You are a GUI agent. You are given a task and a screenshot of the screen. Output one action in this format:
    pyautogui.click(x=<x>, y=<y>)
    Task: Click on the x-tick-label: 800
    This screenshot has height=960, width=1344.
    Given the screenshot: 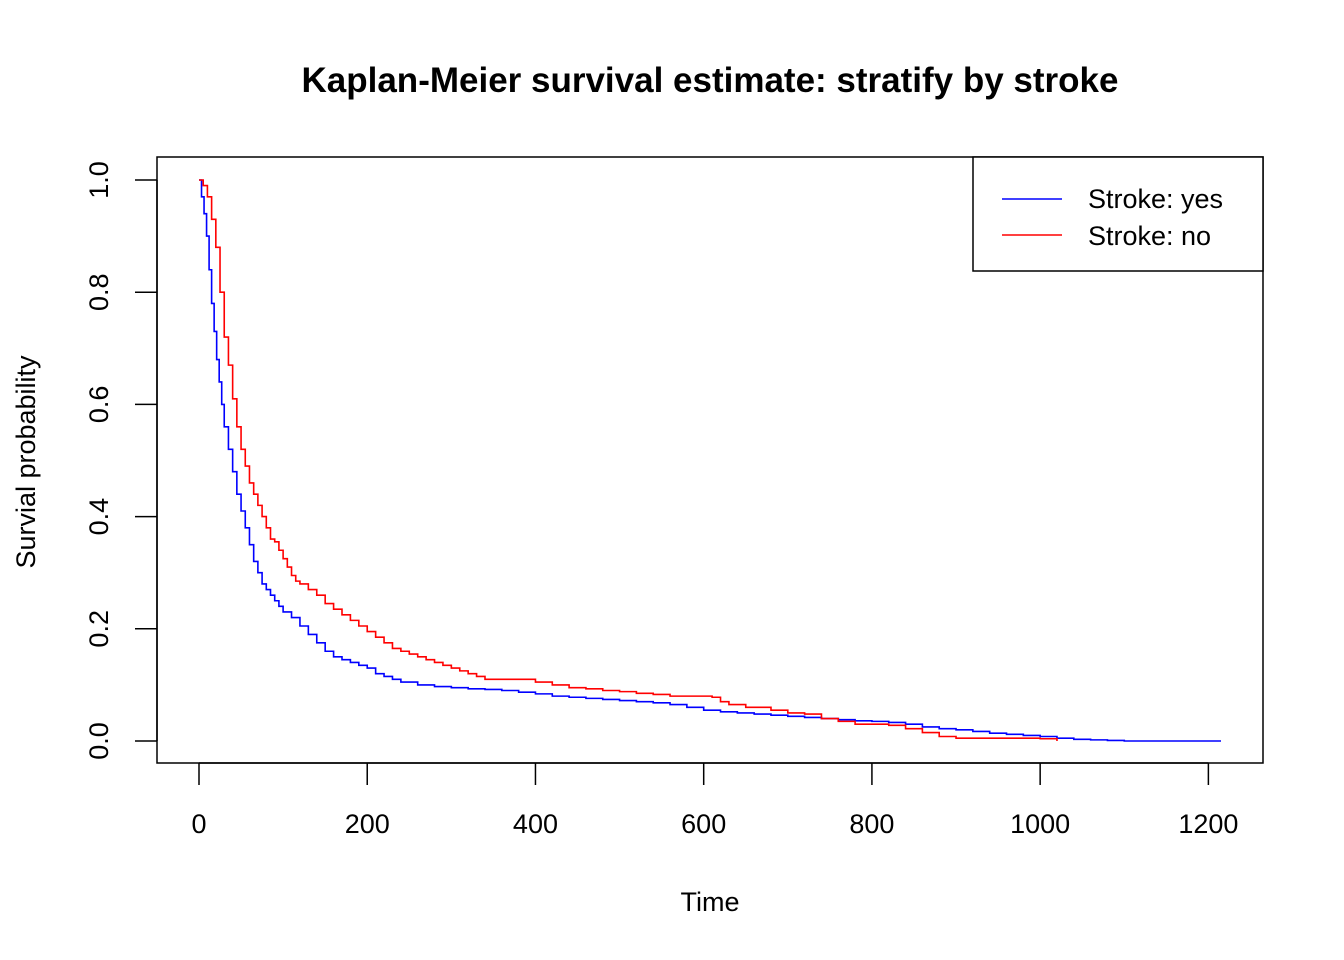 What is the action you would take?
    pyautogui.click(x=871, y=824)
    